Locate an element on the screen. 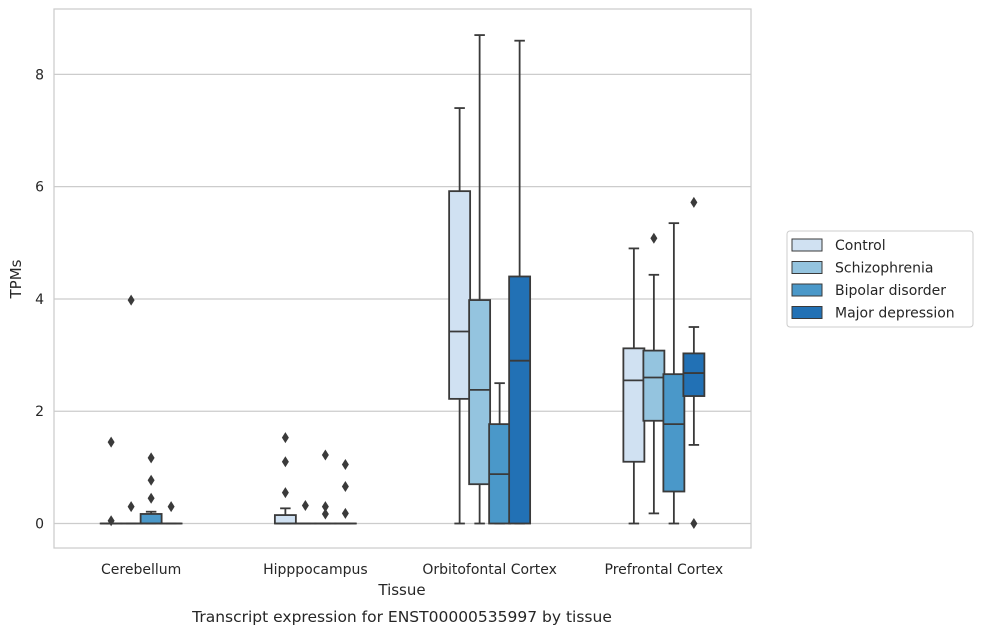 The width and height of the screenshot is (983, 634). y-tick-label: 8 is located at coordinates (39, 75).